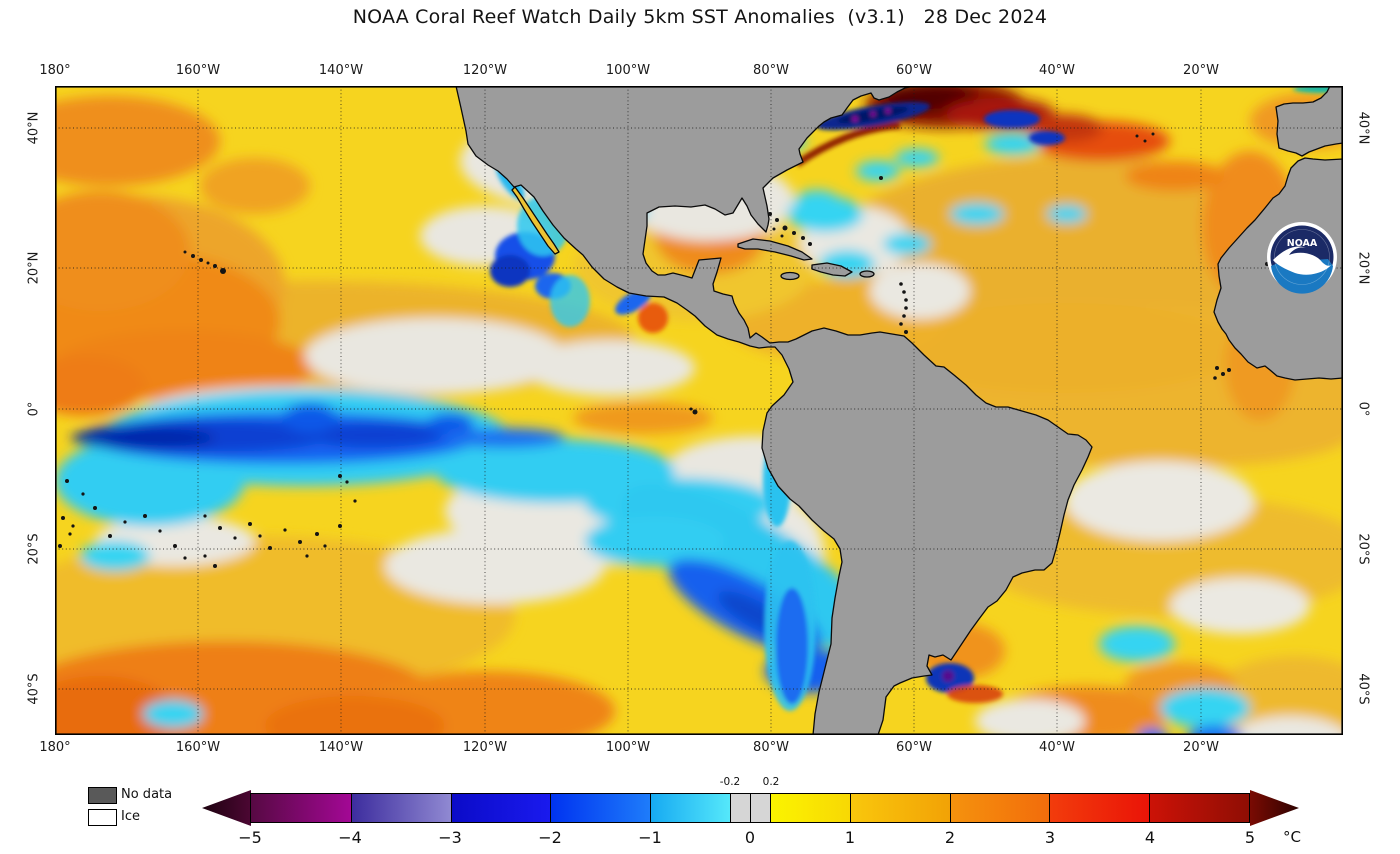 The height and width of the screenshot is (854, 1400). What do you see at coordinates (1302, 258) in the screenshot?
I see `noaa-logo: NOAA` at bounding box center [1302, 258].